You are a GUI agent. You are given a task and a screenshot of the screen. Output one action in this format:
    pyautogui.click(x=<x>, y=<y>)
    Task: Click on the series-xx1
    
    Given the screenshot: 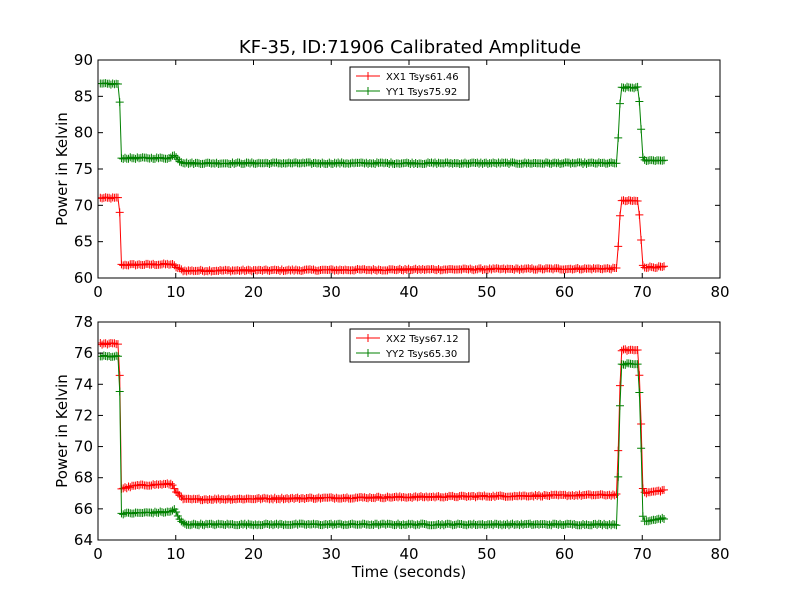 What is the action you would take?
    pyautogui.click(x=383, y=234)
    